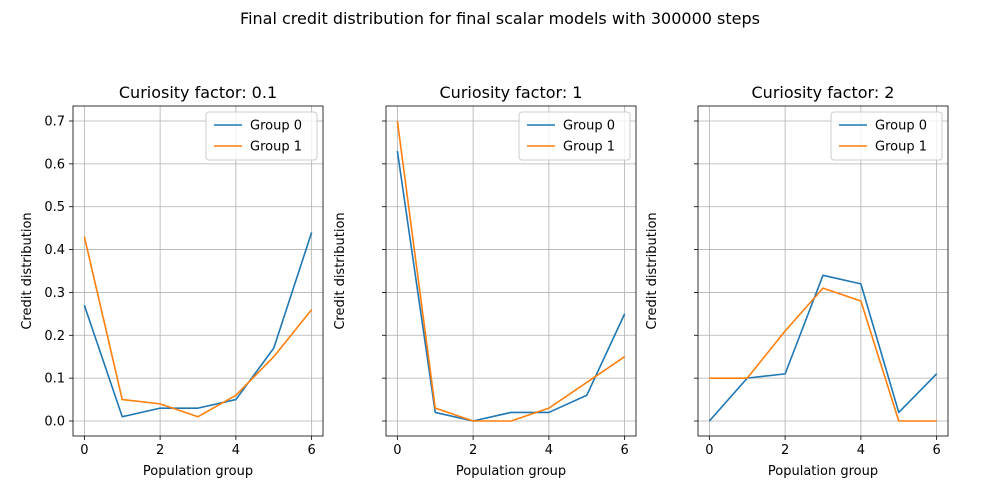  What do you see at coordinates (54, 250) in the screenshot?
I see `panel-0-ytick-label-4: 0.4` at bounding box center [54, 250].